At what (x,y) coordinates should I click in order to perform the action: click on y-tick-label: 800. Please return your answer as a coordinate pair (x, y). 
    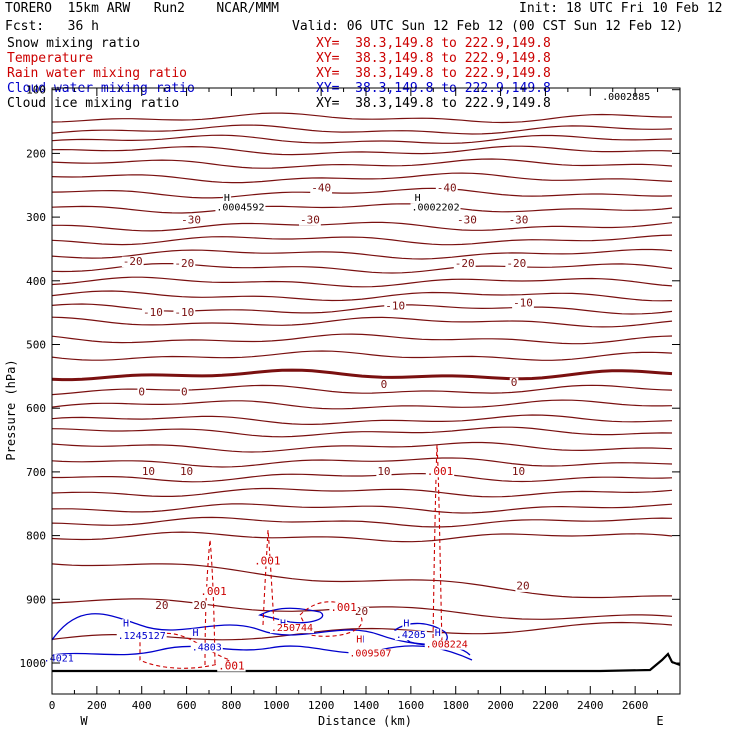
    Looking at the image, I should click on (36, 536).